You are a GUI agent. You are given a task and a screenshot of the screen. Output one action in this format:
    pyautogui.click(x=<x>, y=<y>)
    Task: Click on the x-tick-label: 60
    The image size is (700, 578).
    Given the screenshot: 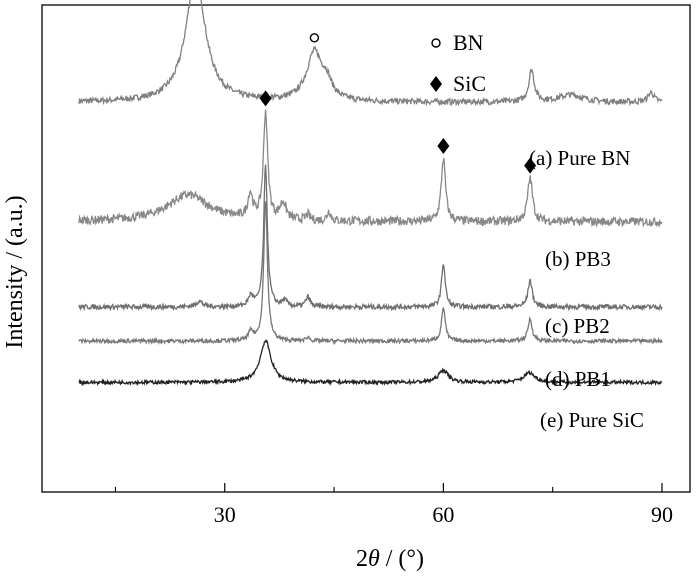 What is the action you would take?
    pyautogui.click(x=443, y=514)
    